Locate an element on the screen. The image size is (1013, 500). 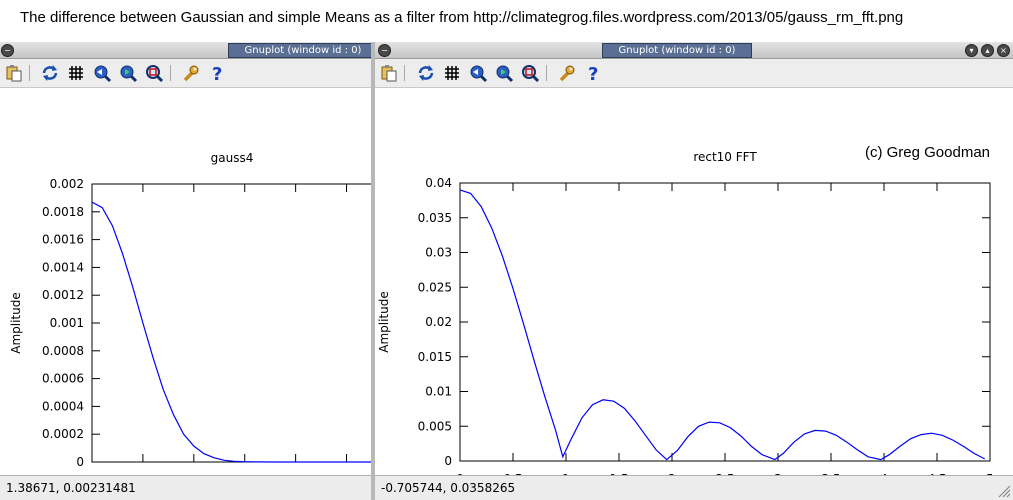
y-tick-label: 0.0012 is located at coordinates (63, 295).